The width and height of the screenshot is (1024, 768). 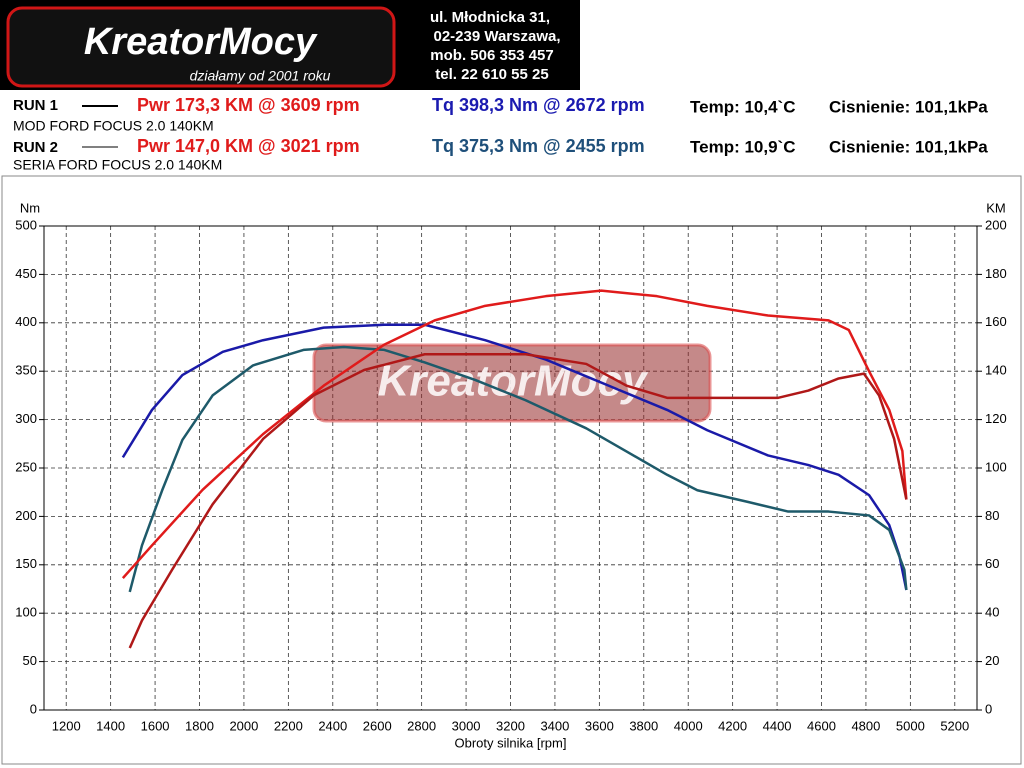 What do you see at coordinates (996, 370) in the screenshot?
I see `y2-tick-label: 140` at bounding box center [996, 370].